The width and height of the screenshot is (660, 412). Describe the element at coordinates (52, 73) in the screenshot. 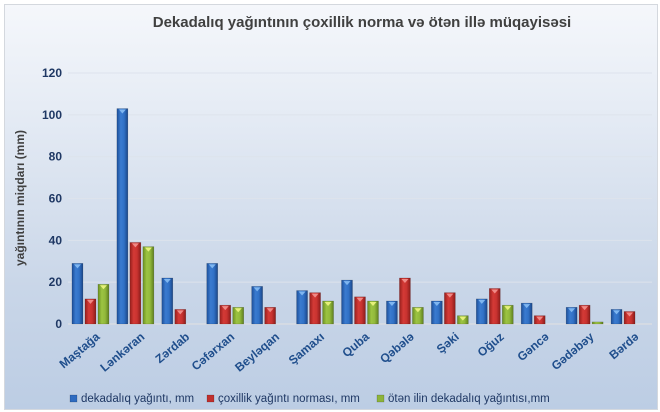

I see `y-tick-label: 120` at that location.